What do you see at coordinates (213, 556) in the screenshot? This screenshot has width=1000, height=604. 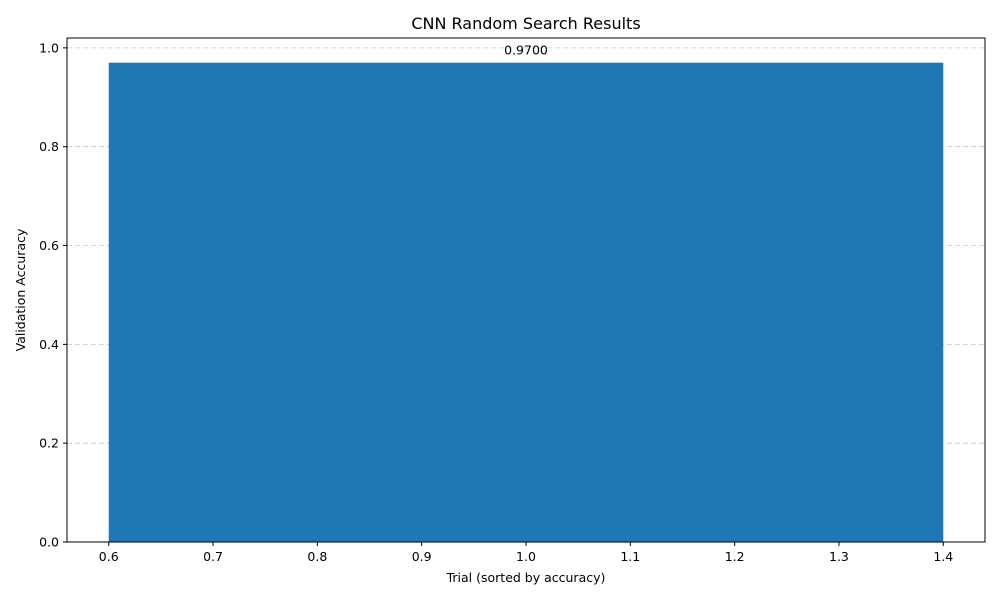 I see `x-tick-label: 0.7` at bounding box center [213, 556].